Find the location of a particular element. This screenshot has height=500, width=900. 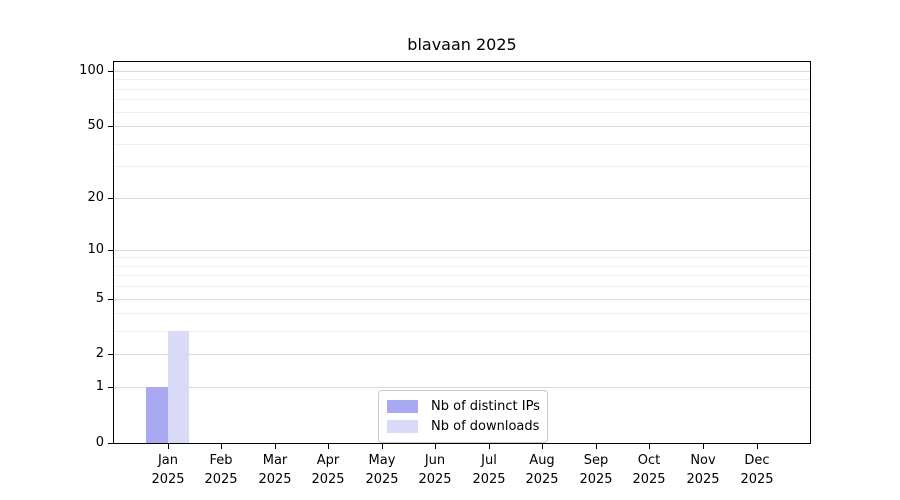

x-tick-label: Jan 2025 is located at coordinates (168, 470).